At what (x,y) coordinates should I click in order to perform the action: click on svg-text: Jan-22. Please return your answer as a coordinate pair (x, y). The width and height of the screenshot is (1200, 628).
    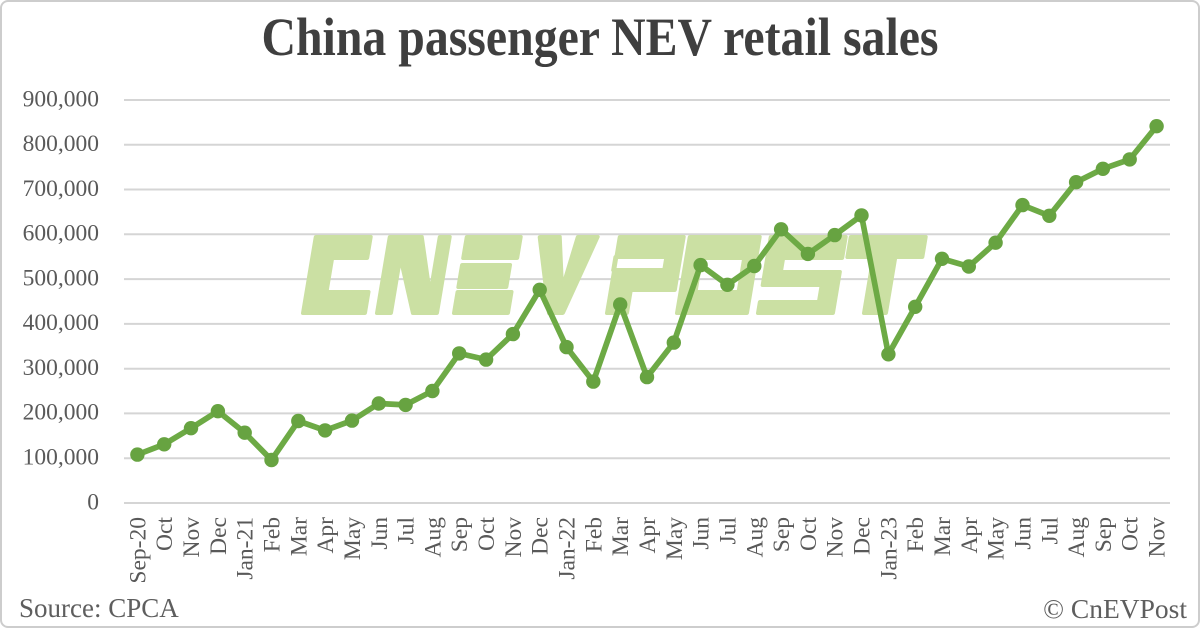
    Looking at the image, I should click on (568, 548).